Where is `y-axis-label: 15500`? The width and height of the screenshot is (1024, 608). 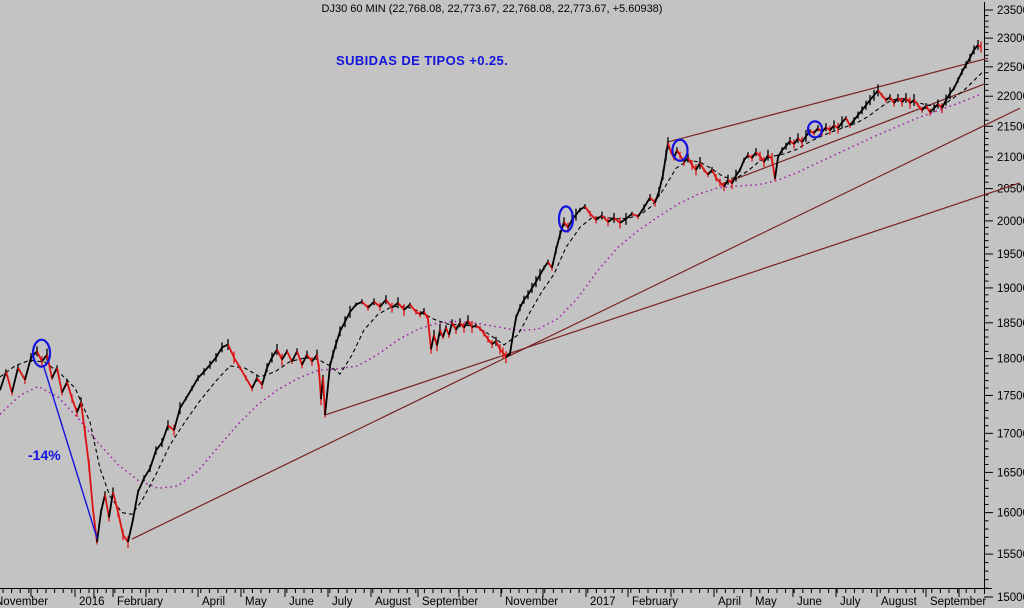 y-axis-label: 15500 is located at coordinates (1010, 555).